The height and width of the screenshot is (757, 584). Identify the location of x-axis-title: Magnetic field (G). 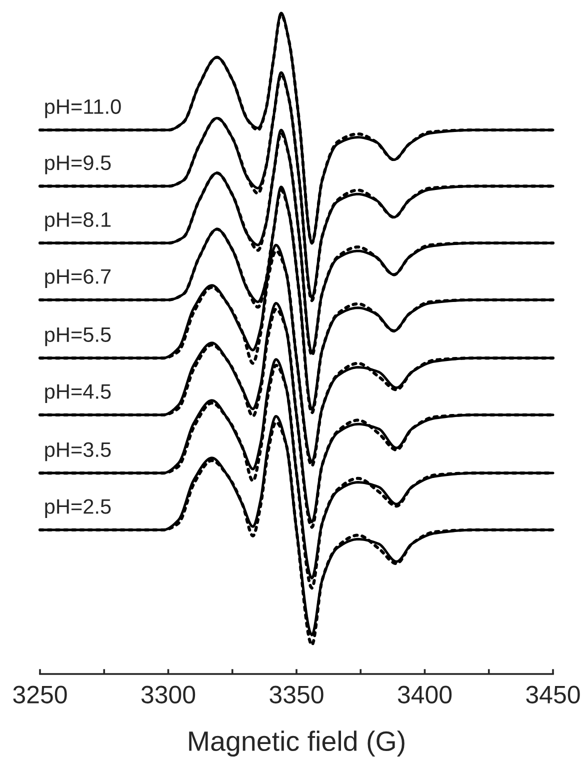
(296, 743).